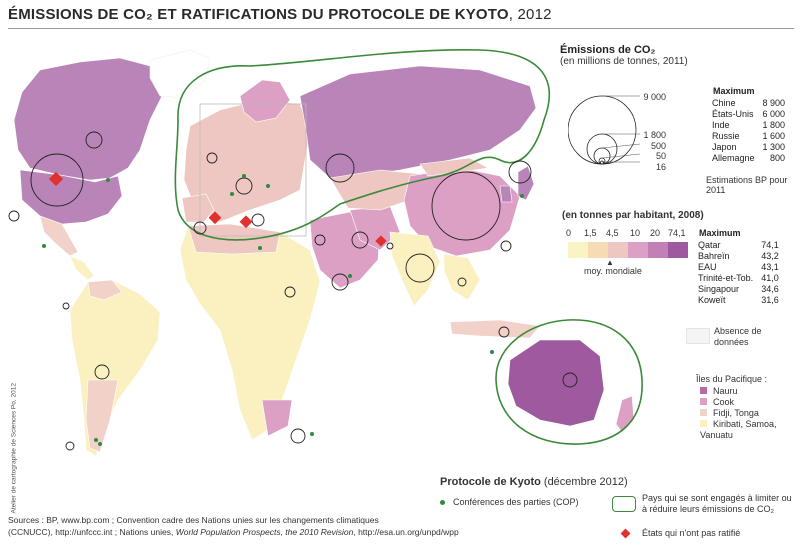 The width and height of the screenshot is (800, 549). Describe the element at coordinates (381, 241) in the screenshot. I see `not-ratified-afghanistan` at that location.